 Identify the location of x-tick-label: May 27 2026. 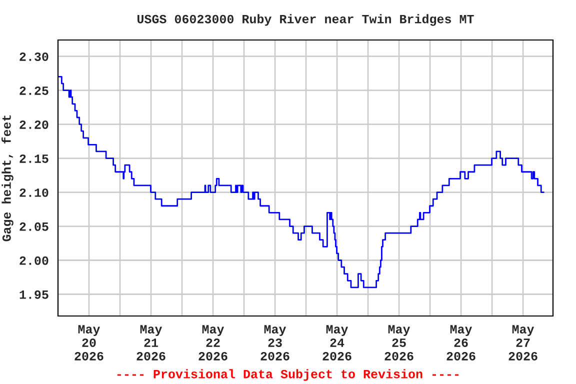
(523, 342).